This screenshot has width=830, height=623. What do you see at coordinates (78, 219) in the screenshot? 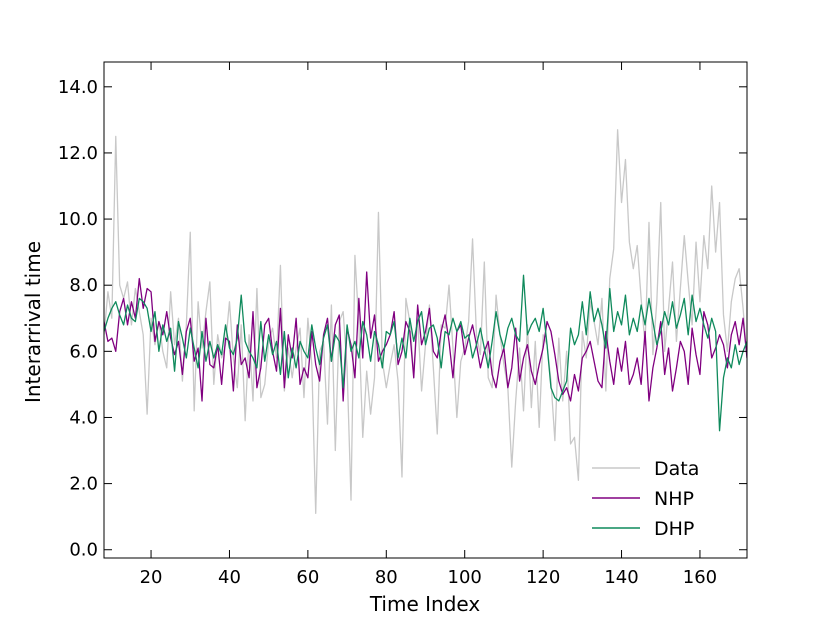
I see `y-tick-label: 10.0` at bounding box center [78, 219].